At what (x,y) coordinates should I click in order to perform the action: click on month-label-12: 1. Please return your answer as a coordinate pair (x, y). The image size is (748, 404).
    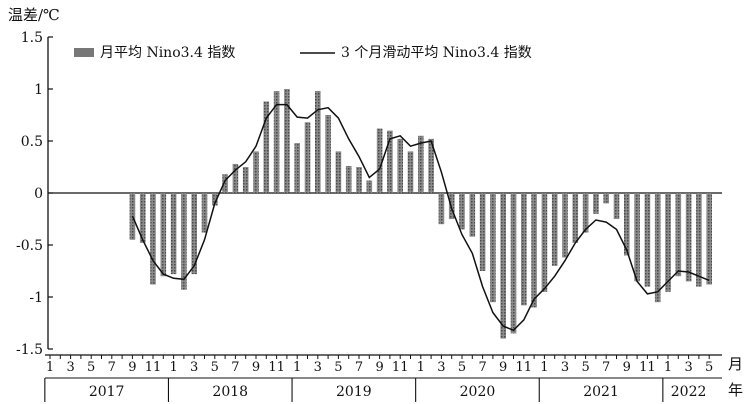
    Looking at the image, I should click on (297, 367).